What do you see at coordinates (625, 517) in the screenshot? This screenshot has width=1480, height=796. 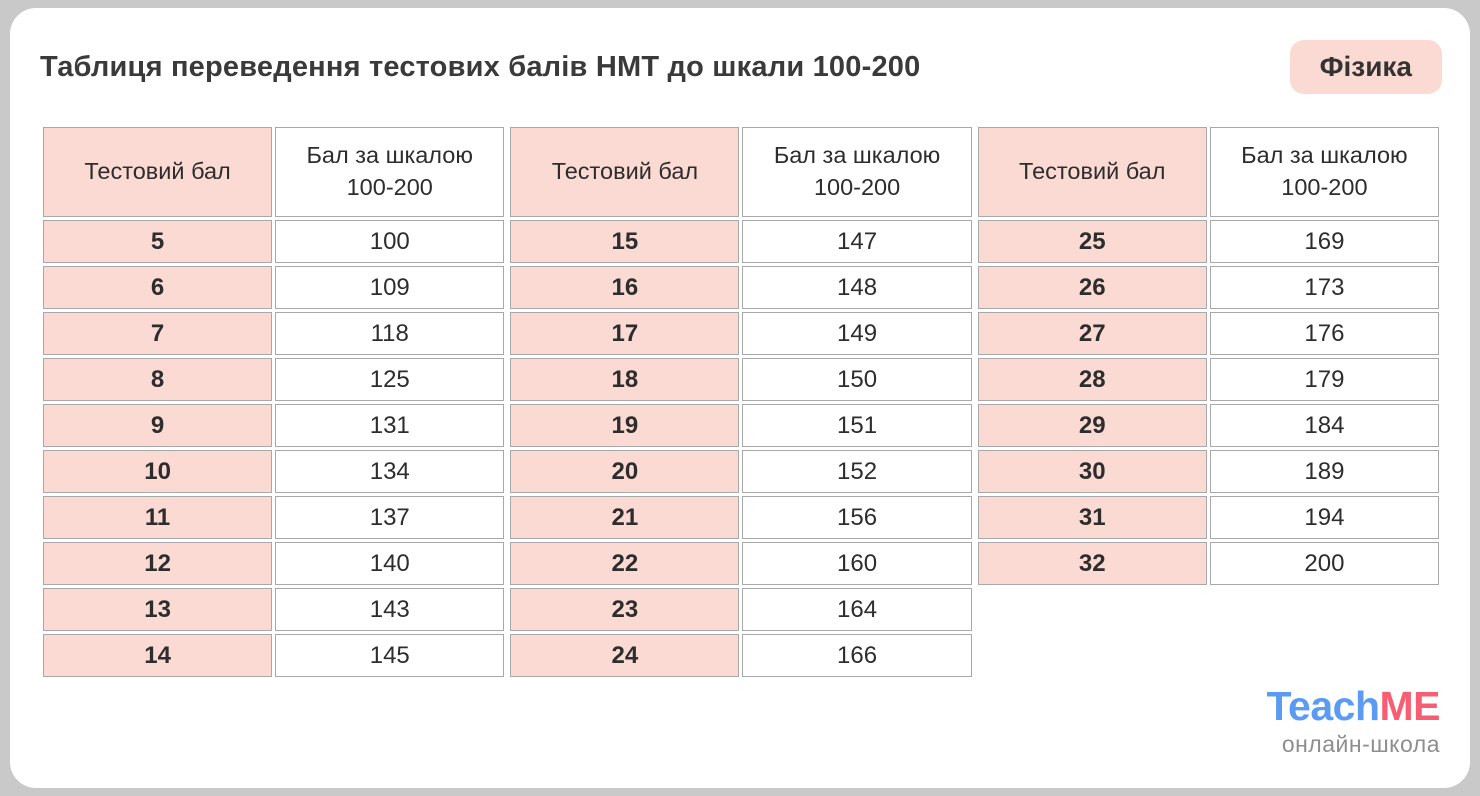 I see `test-score-cell: 21` at bounding box center [625, 517].